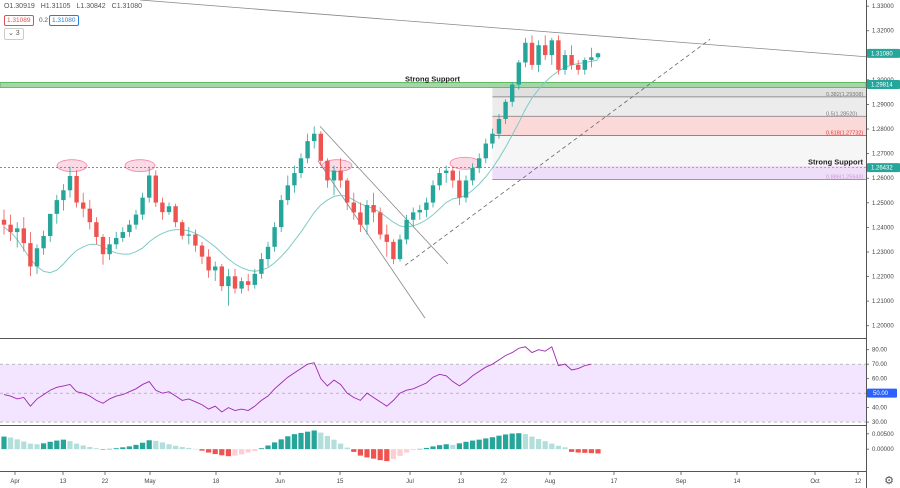 This screenshot has height=488, width=900. What do you see at coordinates (883, 435) in the screenshot?
I see `macd-tick-label: 0.00500` at bounding box center [883, 435].